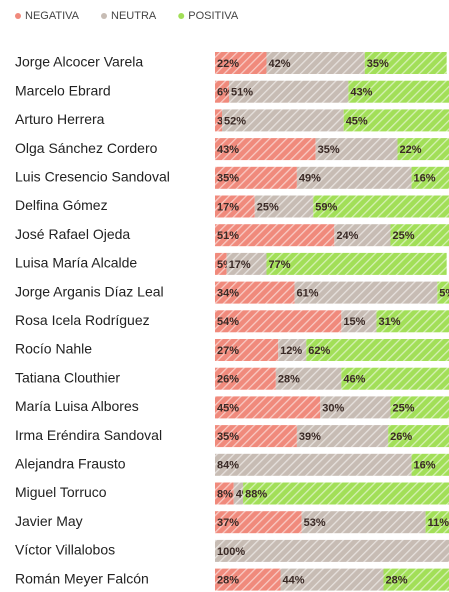  What do you see at coordinates (354, 380) in the screenshot?
I see `value-label: 46%` at bounding box center [354, 380].